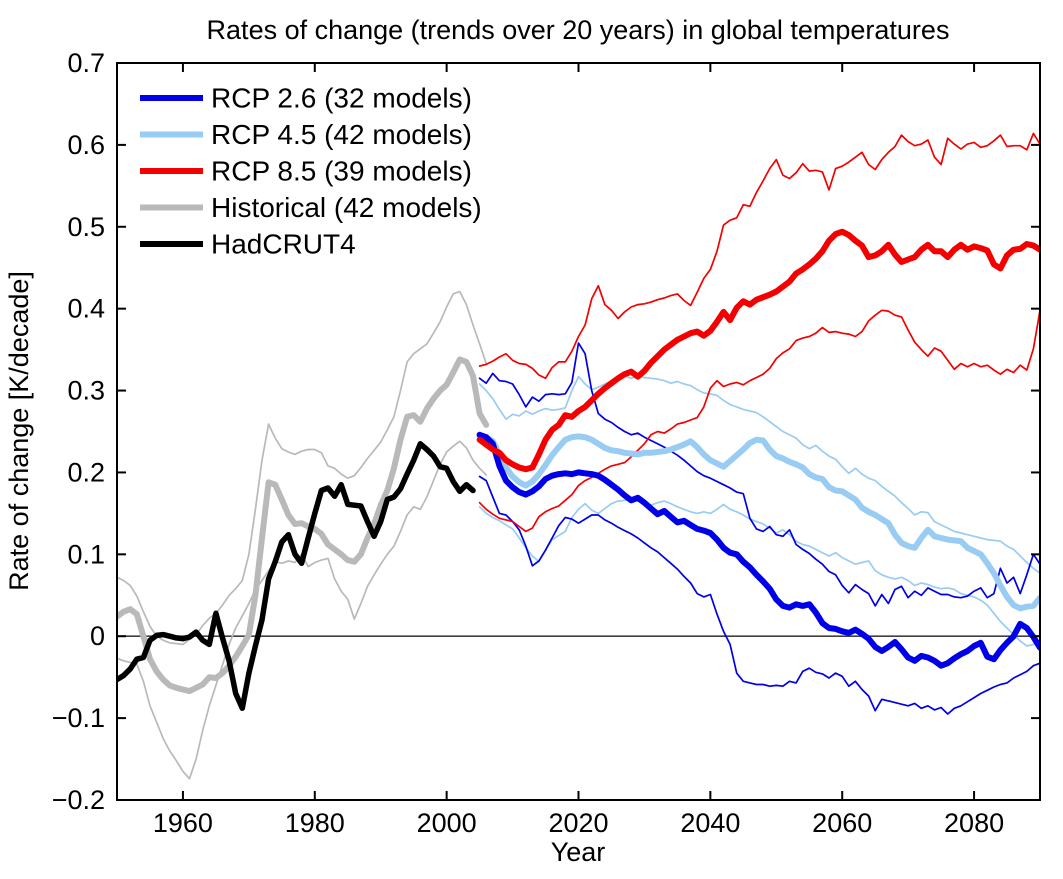  I want to click on y-tick-label: 0.2, so click(86, 472).